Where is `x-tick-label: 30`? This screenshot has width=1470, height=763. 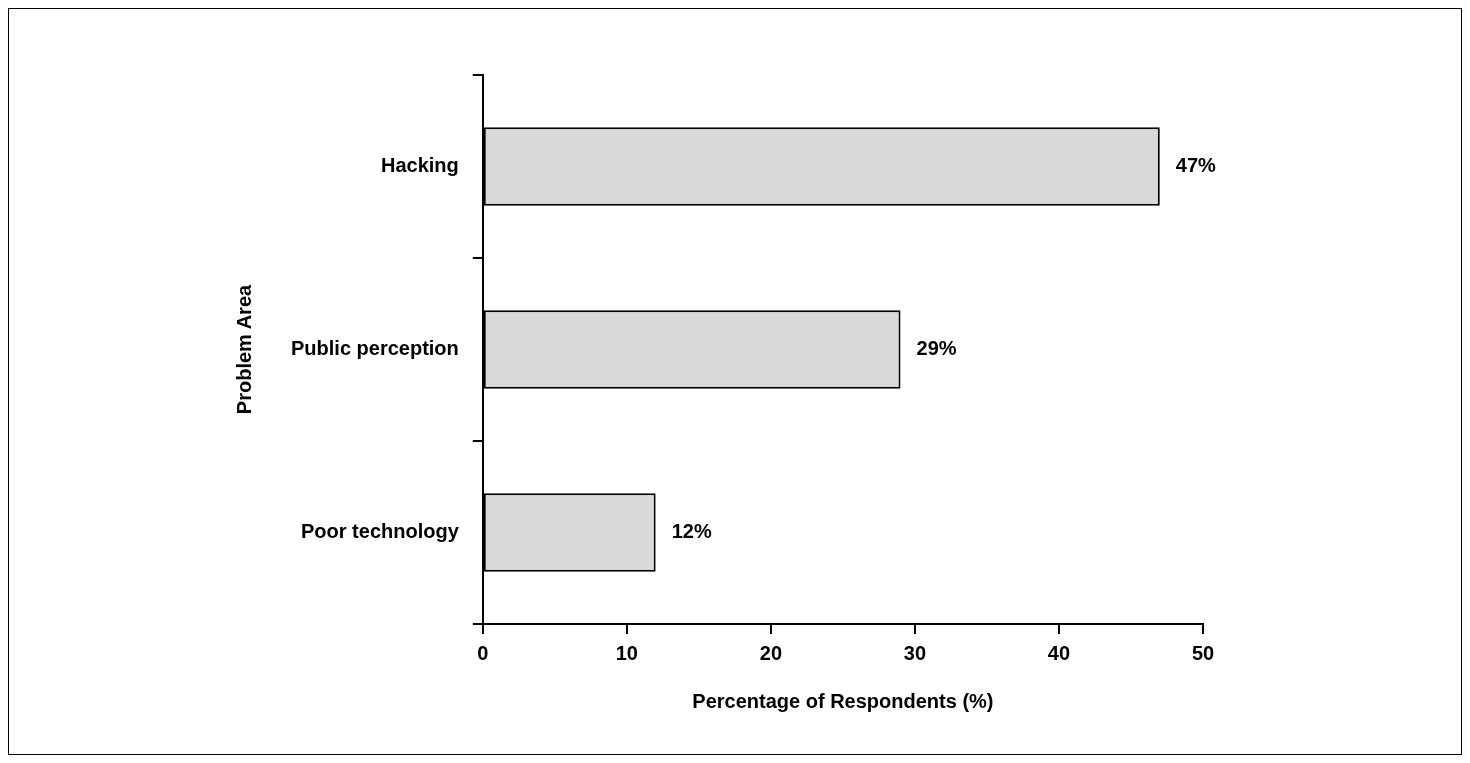 x-tick-label: 30 is located at coordinates (915, 652).